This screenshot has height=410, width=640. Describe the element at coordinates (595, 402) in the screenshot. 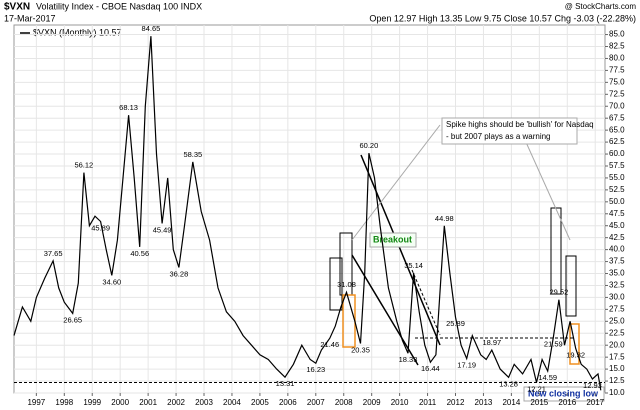

I see `x-tick-label: 2017` at that location.